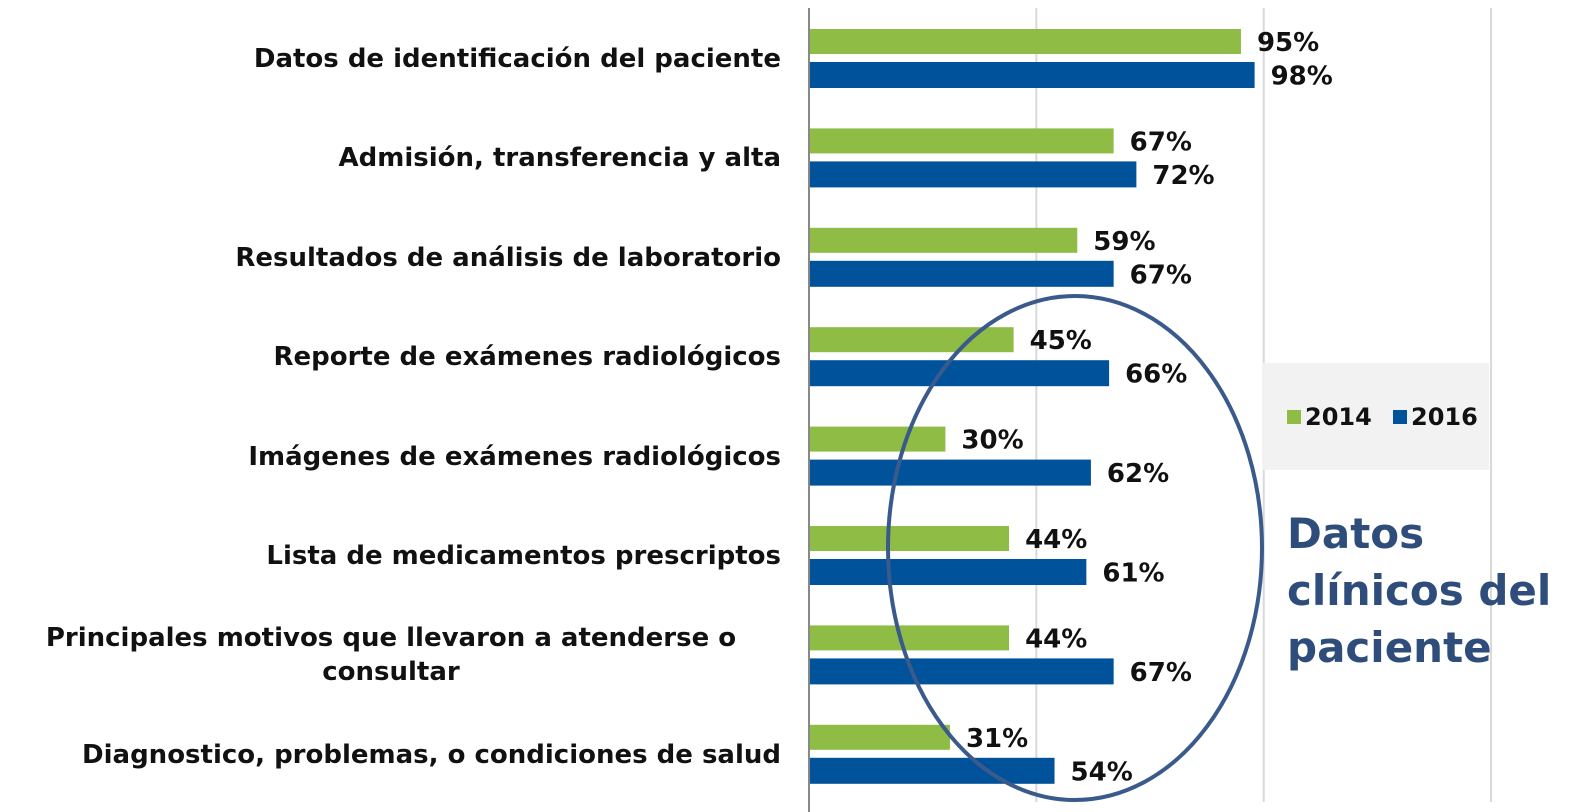 The width and height of the screenshot is (1587, 812). I want to click on highlight-ellipse, so click(1075, 548).